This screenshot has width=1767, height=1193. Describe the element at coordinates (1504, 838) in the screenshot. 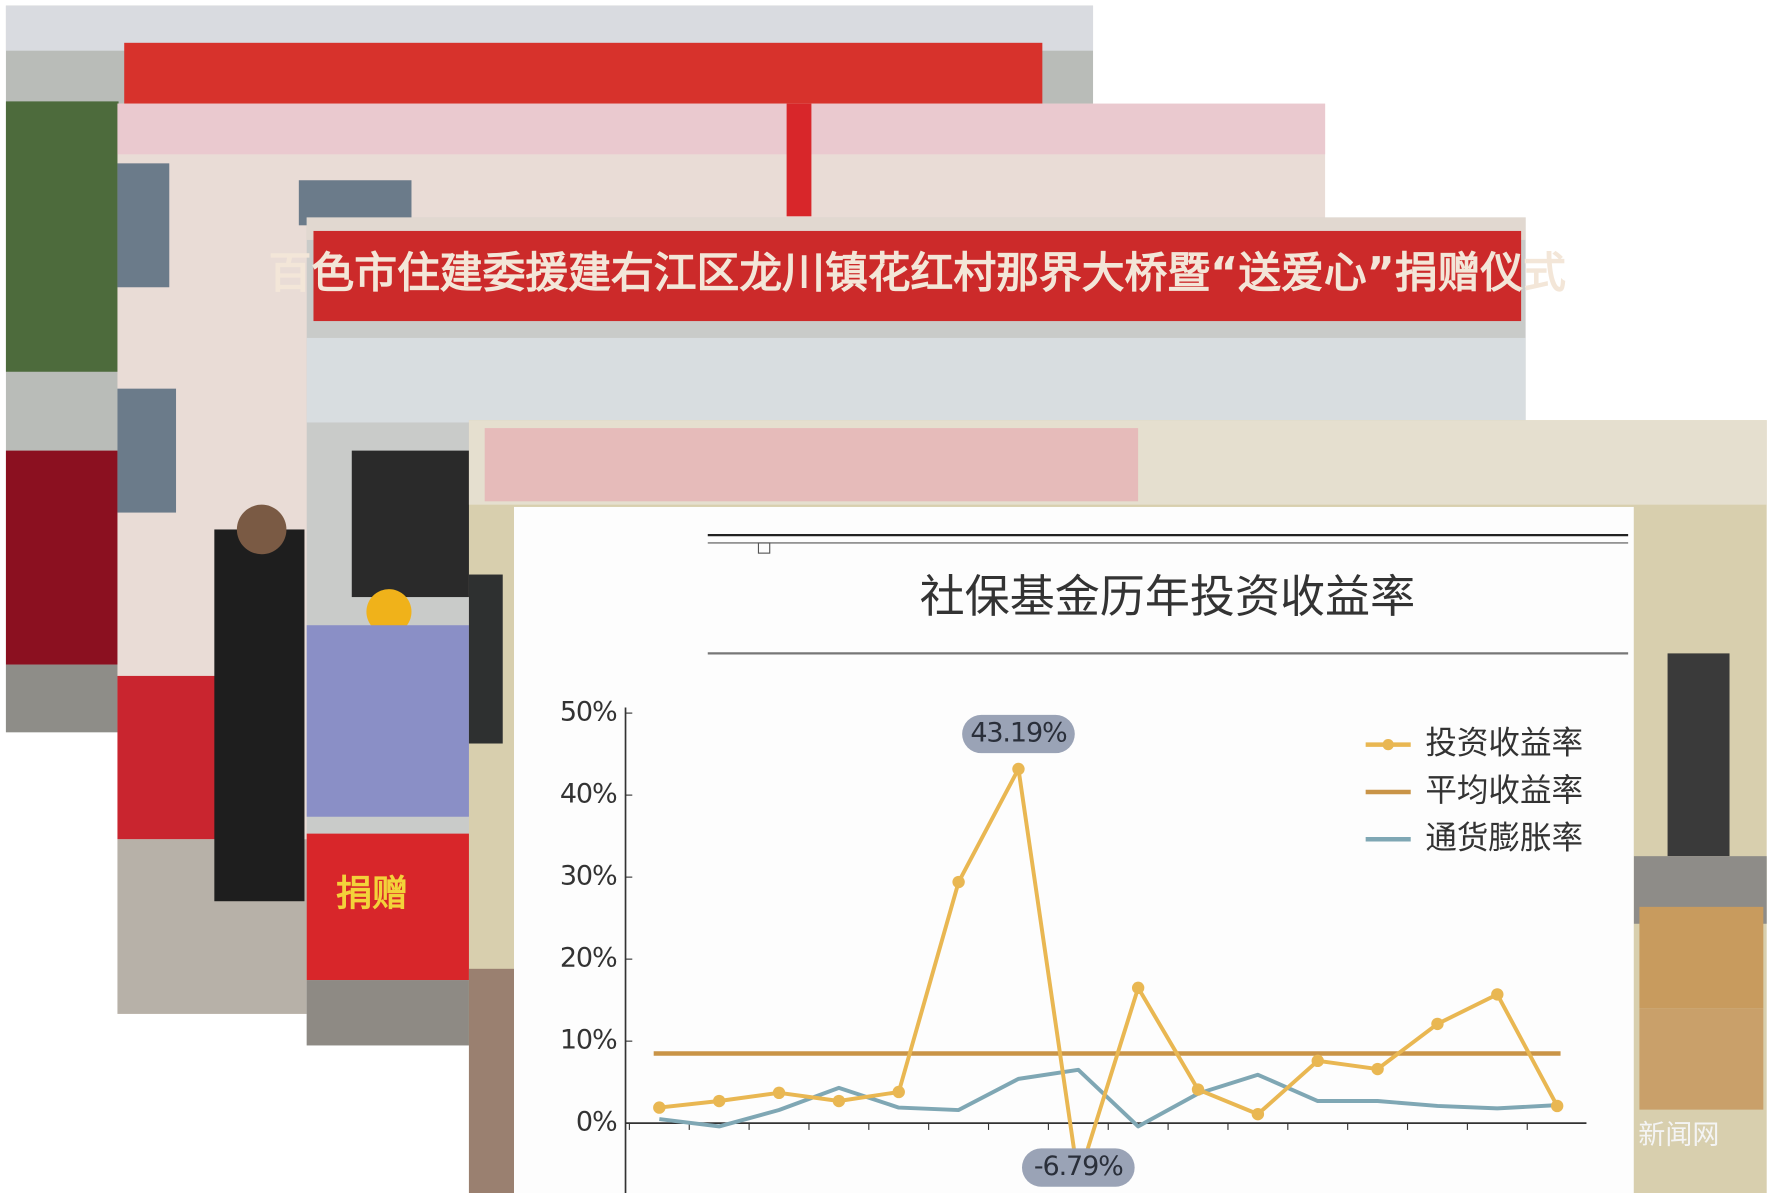

I see `legend-label: 通货膨胀率` at that location.